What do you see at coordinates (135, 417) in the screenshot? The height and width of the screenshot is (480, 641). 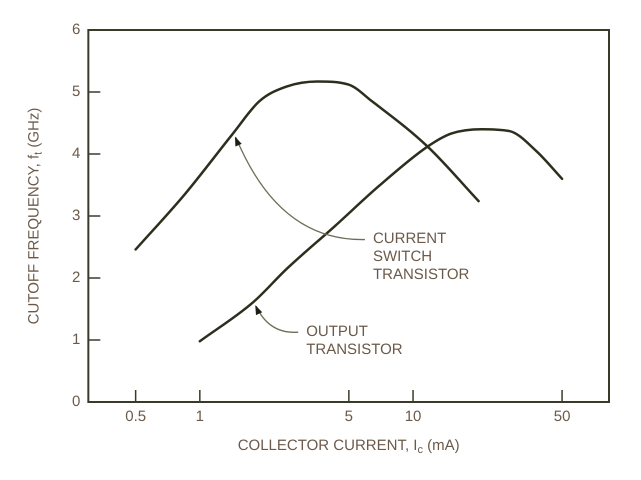 I see `x-tick-label: 0.5` at bounding box center [135, 417].